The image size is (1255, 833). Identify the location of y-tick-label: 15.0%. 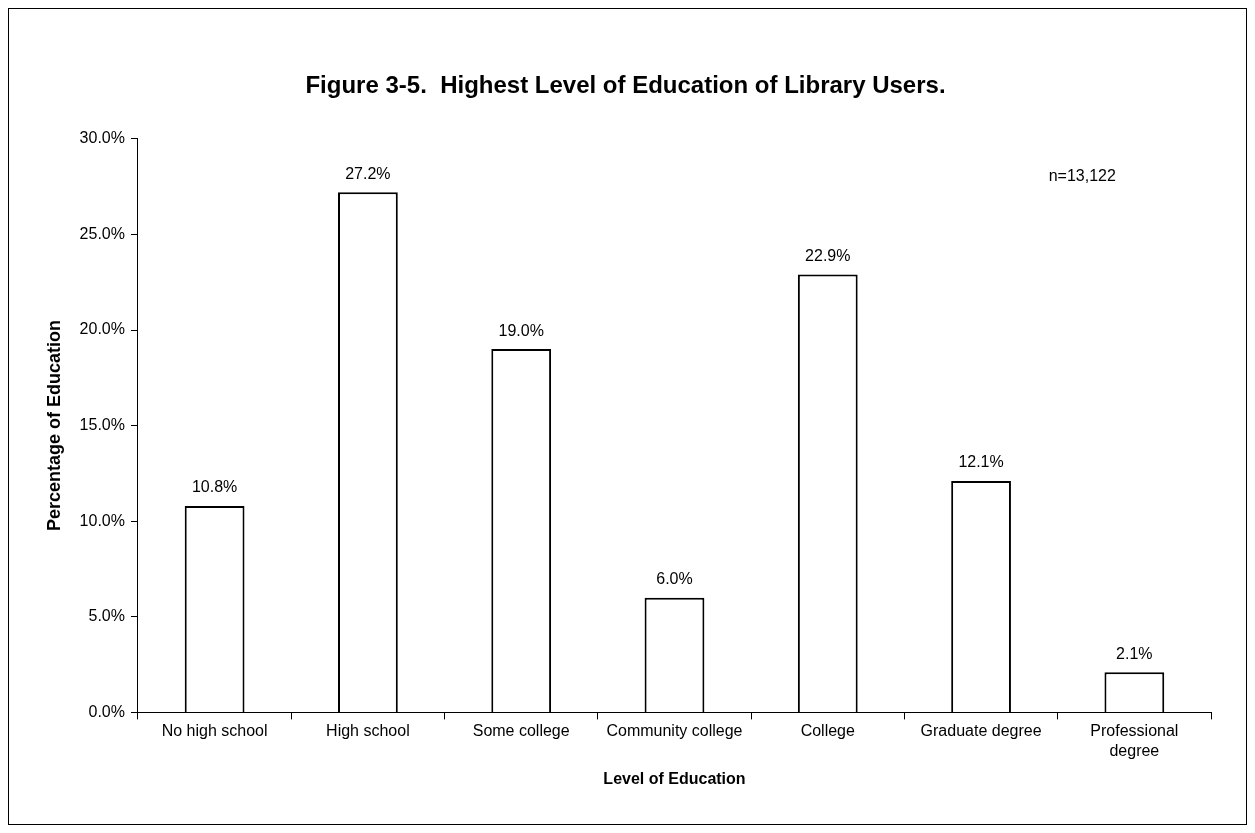
(102, 425).